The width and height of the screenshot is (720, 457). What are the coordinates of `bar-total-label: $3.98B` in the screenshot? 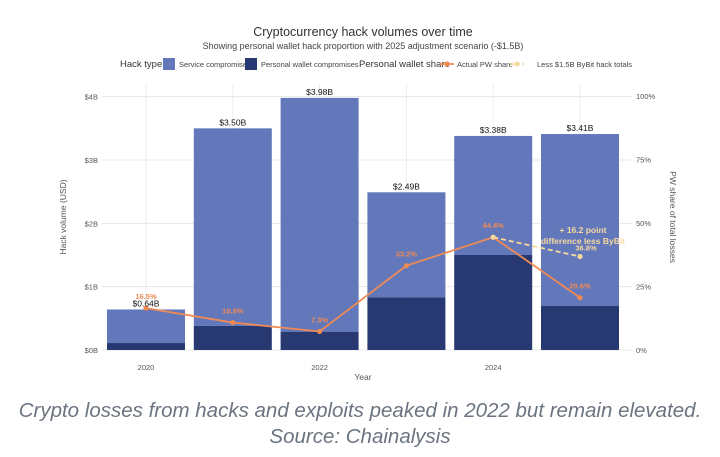 It's located at (319, 92).